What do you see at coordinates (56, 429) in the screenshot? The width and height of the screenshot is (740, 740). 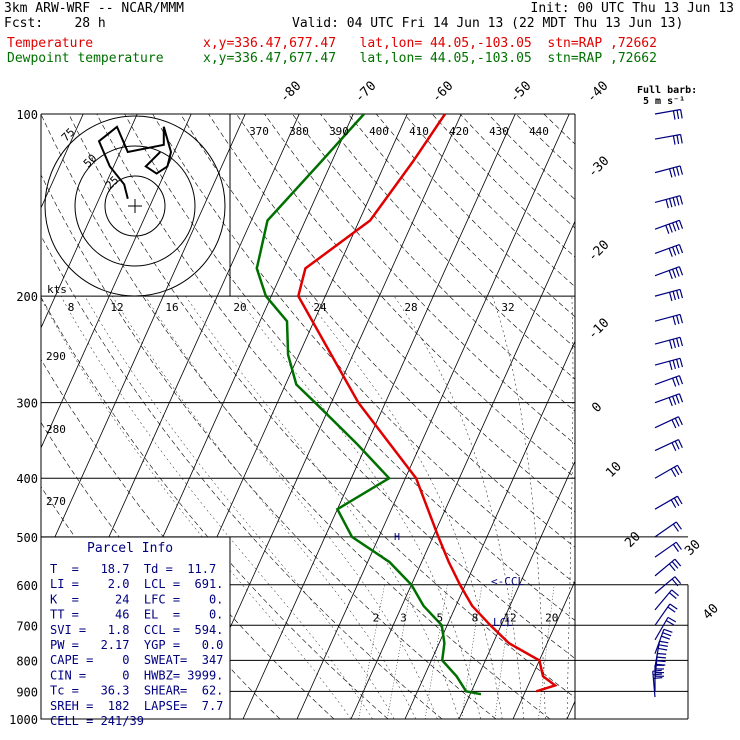 I see `theta-label: 280` at bounding box center [56, 429].